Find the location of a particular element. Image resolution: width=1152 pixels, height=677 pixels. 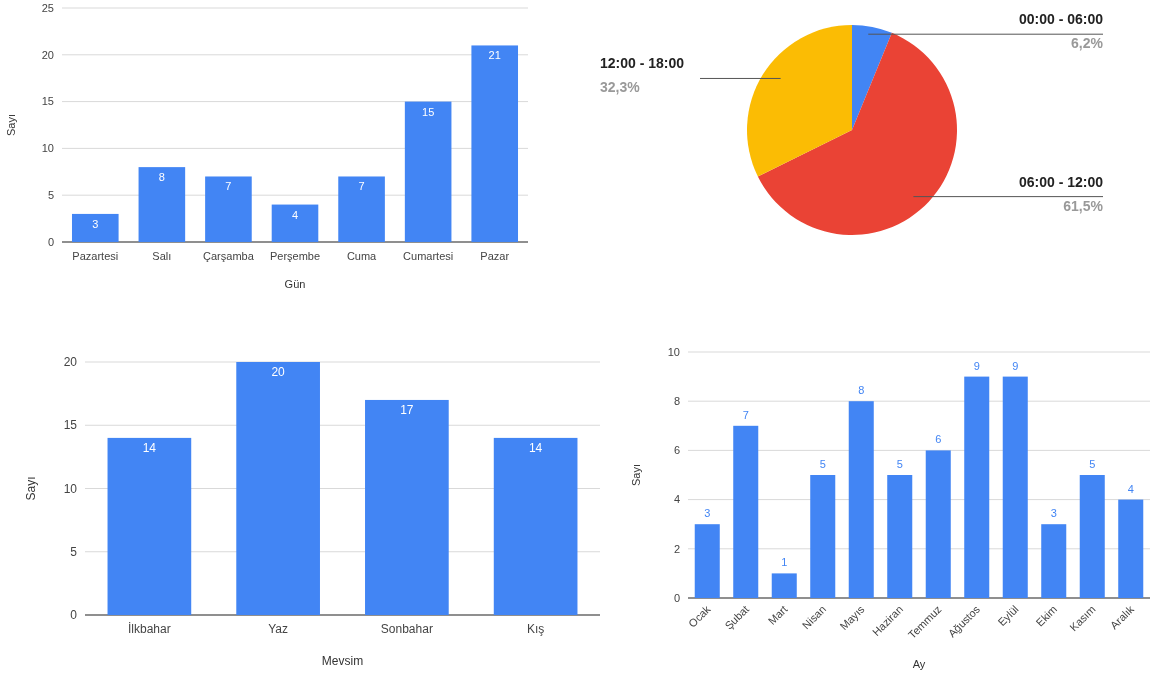

slice-label: 00:00 - 06:00 is located at coordinates (1061, 19).